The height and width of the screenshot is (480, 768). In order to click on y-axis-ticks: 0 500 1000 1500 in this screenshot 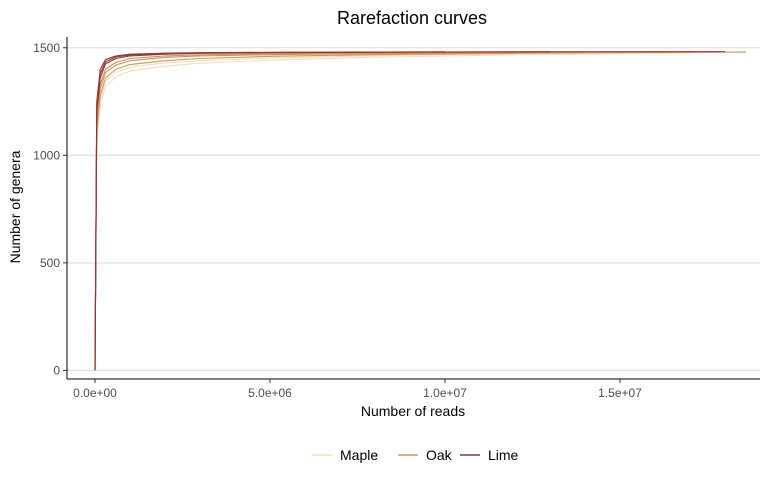, I will do `click(50, 209)`.